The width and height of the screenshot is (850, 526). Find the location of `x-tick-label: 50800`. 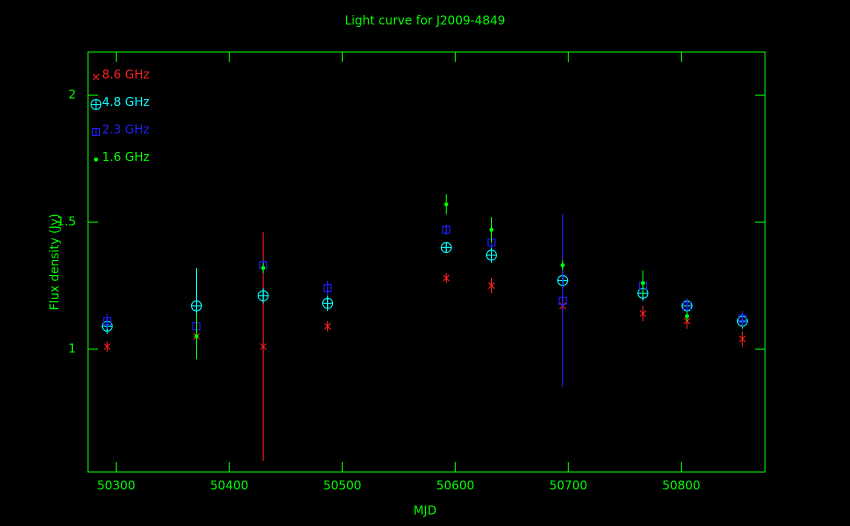

x-tick-label: 50800 is located at coordinates (681, 486).